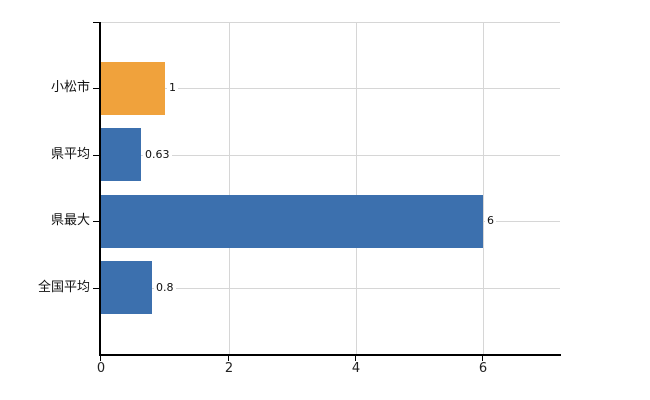 This screenshot has width=650, height=400. Describe the element at coordinates (96, 22) in the screenshot. I see `y-tick-top` at that location.